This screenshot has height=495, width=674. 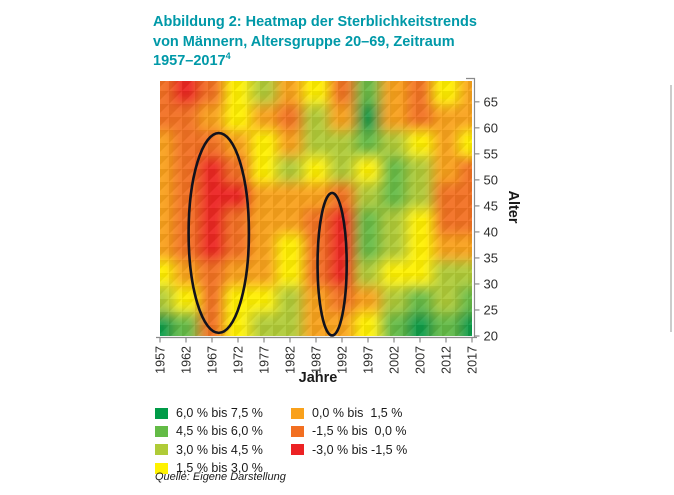 I want to click on x-tick-label: 2002, so click(x=395, y=360).